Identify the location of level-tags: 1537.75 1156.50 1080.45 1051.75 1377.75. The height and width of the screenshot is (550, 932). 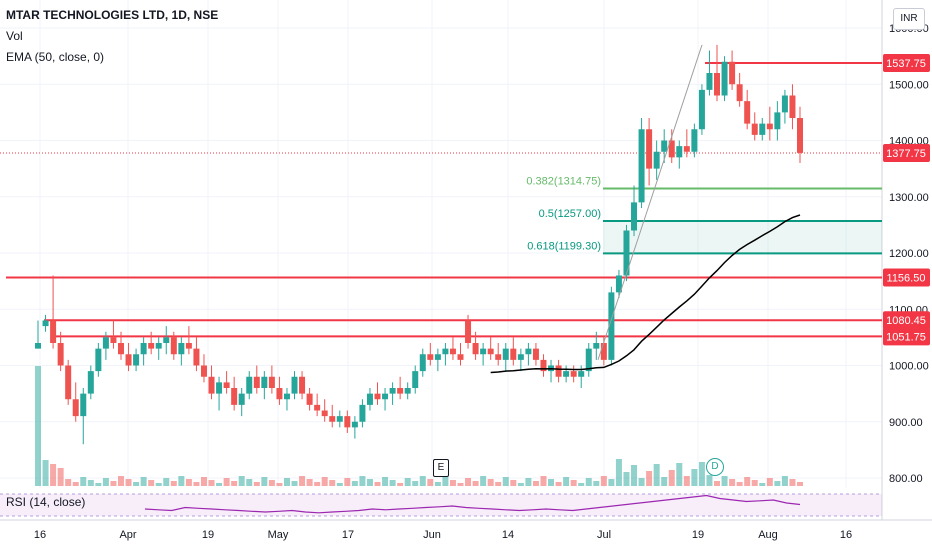
(906, 200).